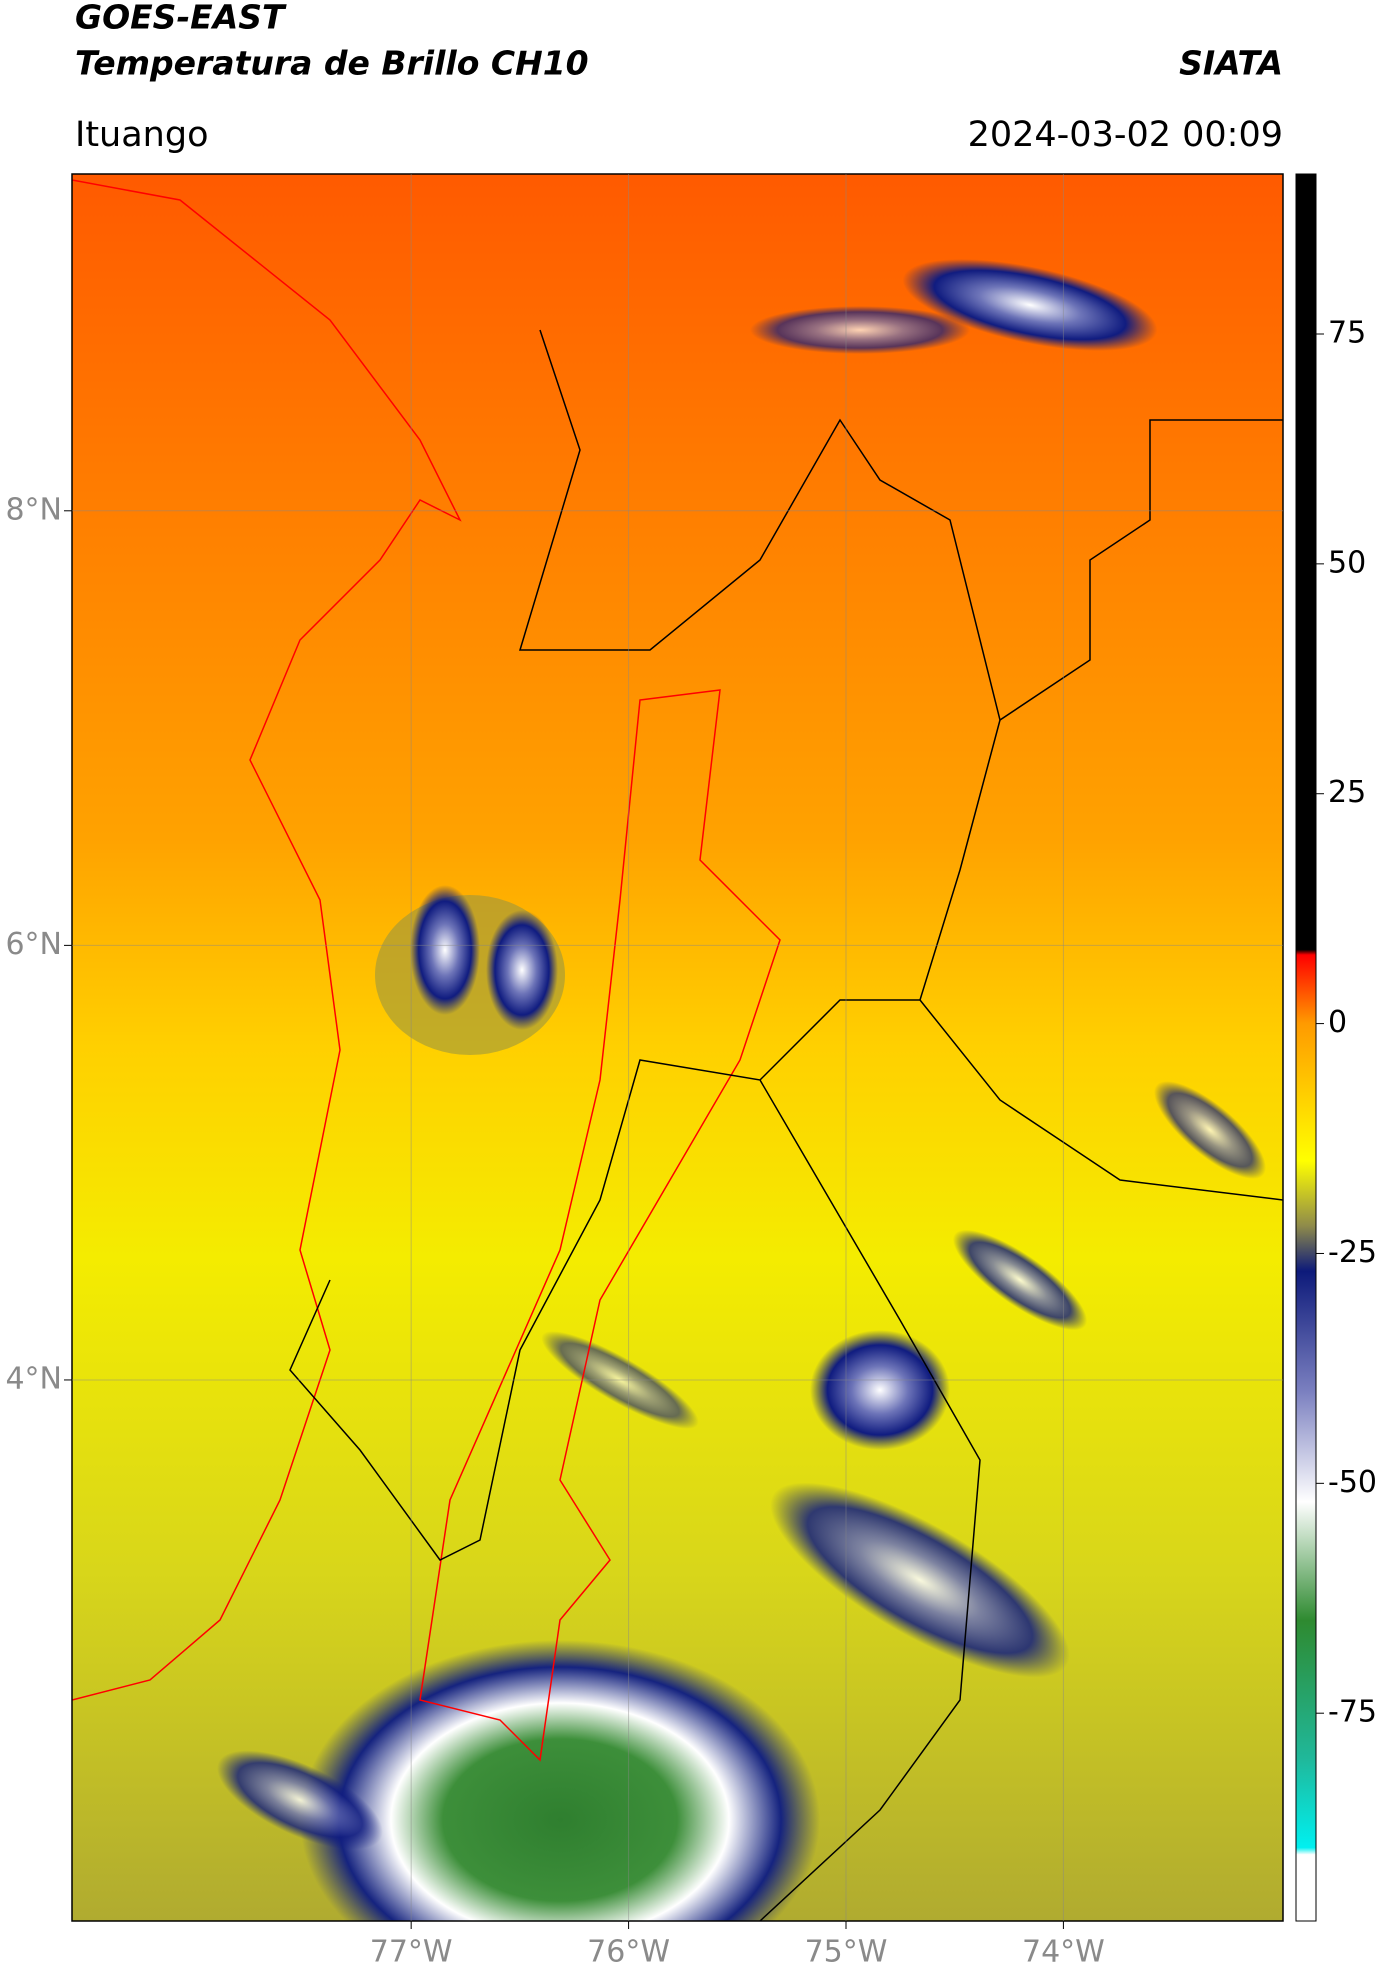 The image size is (1384, 1981). What do you see at coordinates (1063, 1952) in the screenshot?
I see `x-tick-label: 74°W` at bounding box center [1063, 1952].